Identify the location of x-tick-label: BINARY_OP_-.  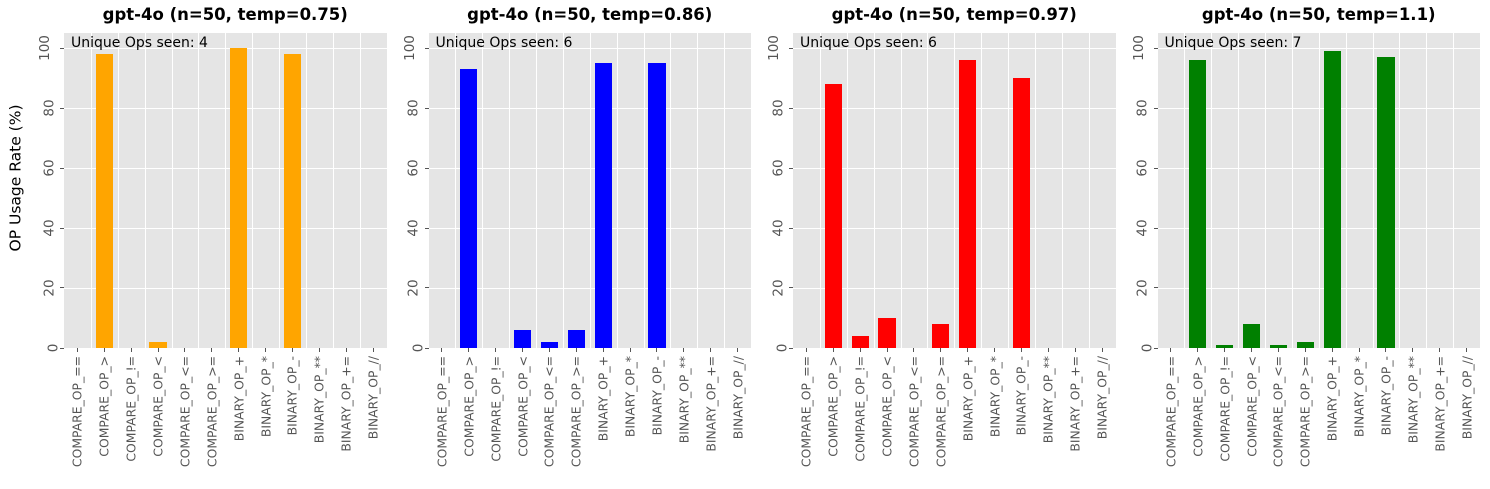
(1386, 396).